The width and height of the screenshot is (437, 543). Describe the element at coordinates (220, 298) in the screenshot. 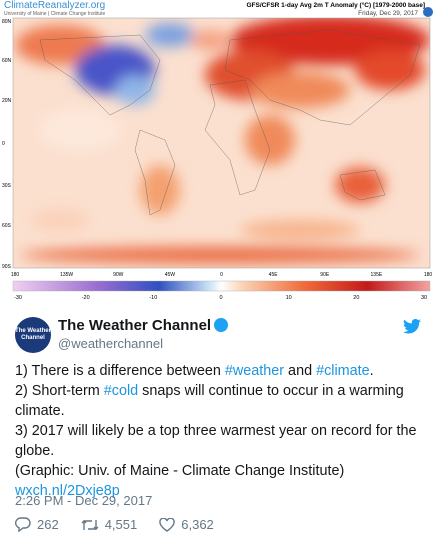

I see `colorbar-label: 0` at that location.